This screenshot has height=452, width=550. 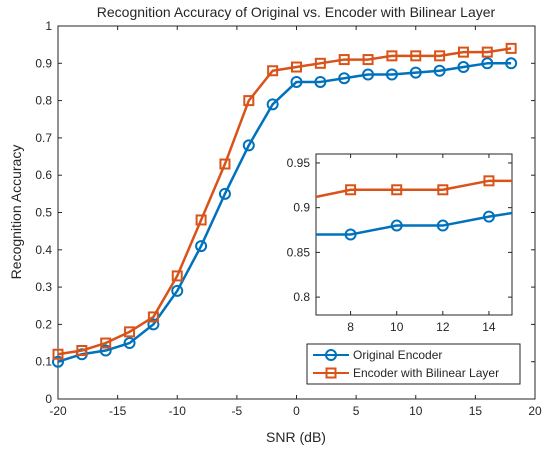 What do you see at coordinates (48, 399) in the screenshot?
I see `main-y-tick-label: 0` at bounding box center [48, 399].